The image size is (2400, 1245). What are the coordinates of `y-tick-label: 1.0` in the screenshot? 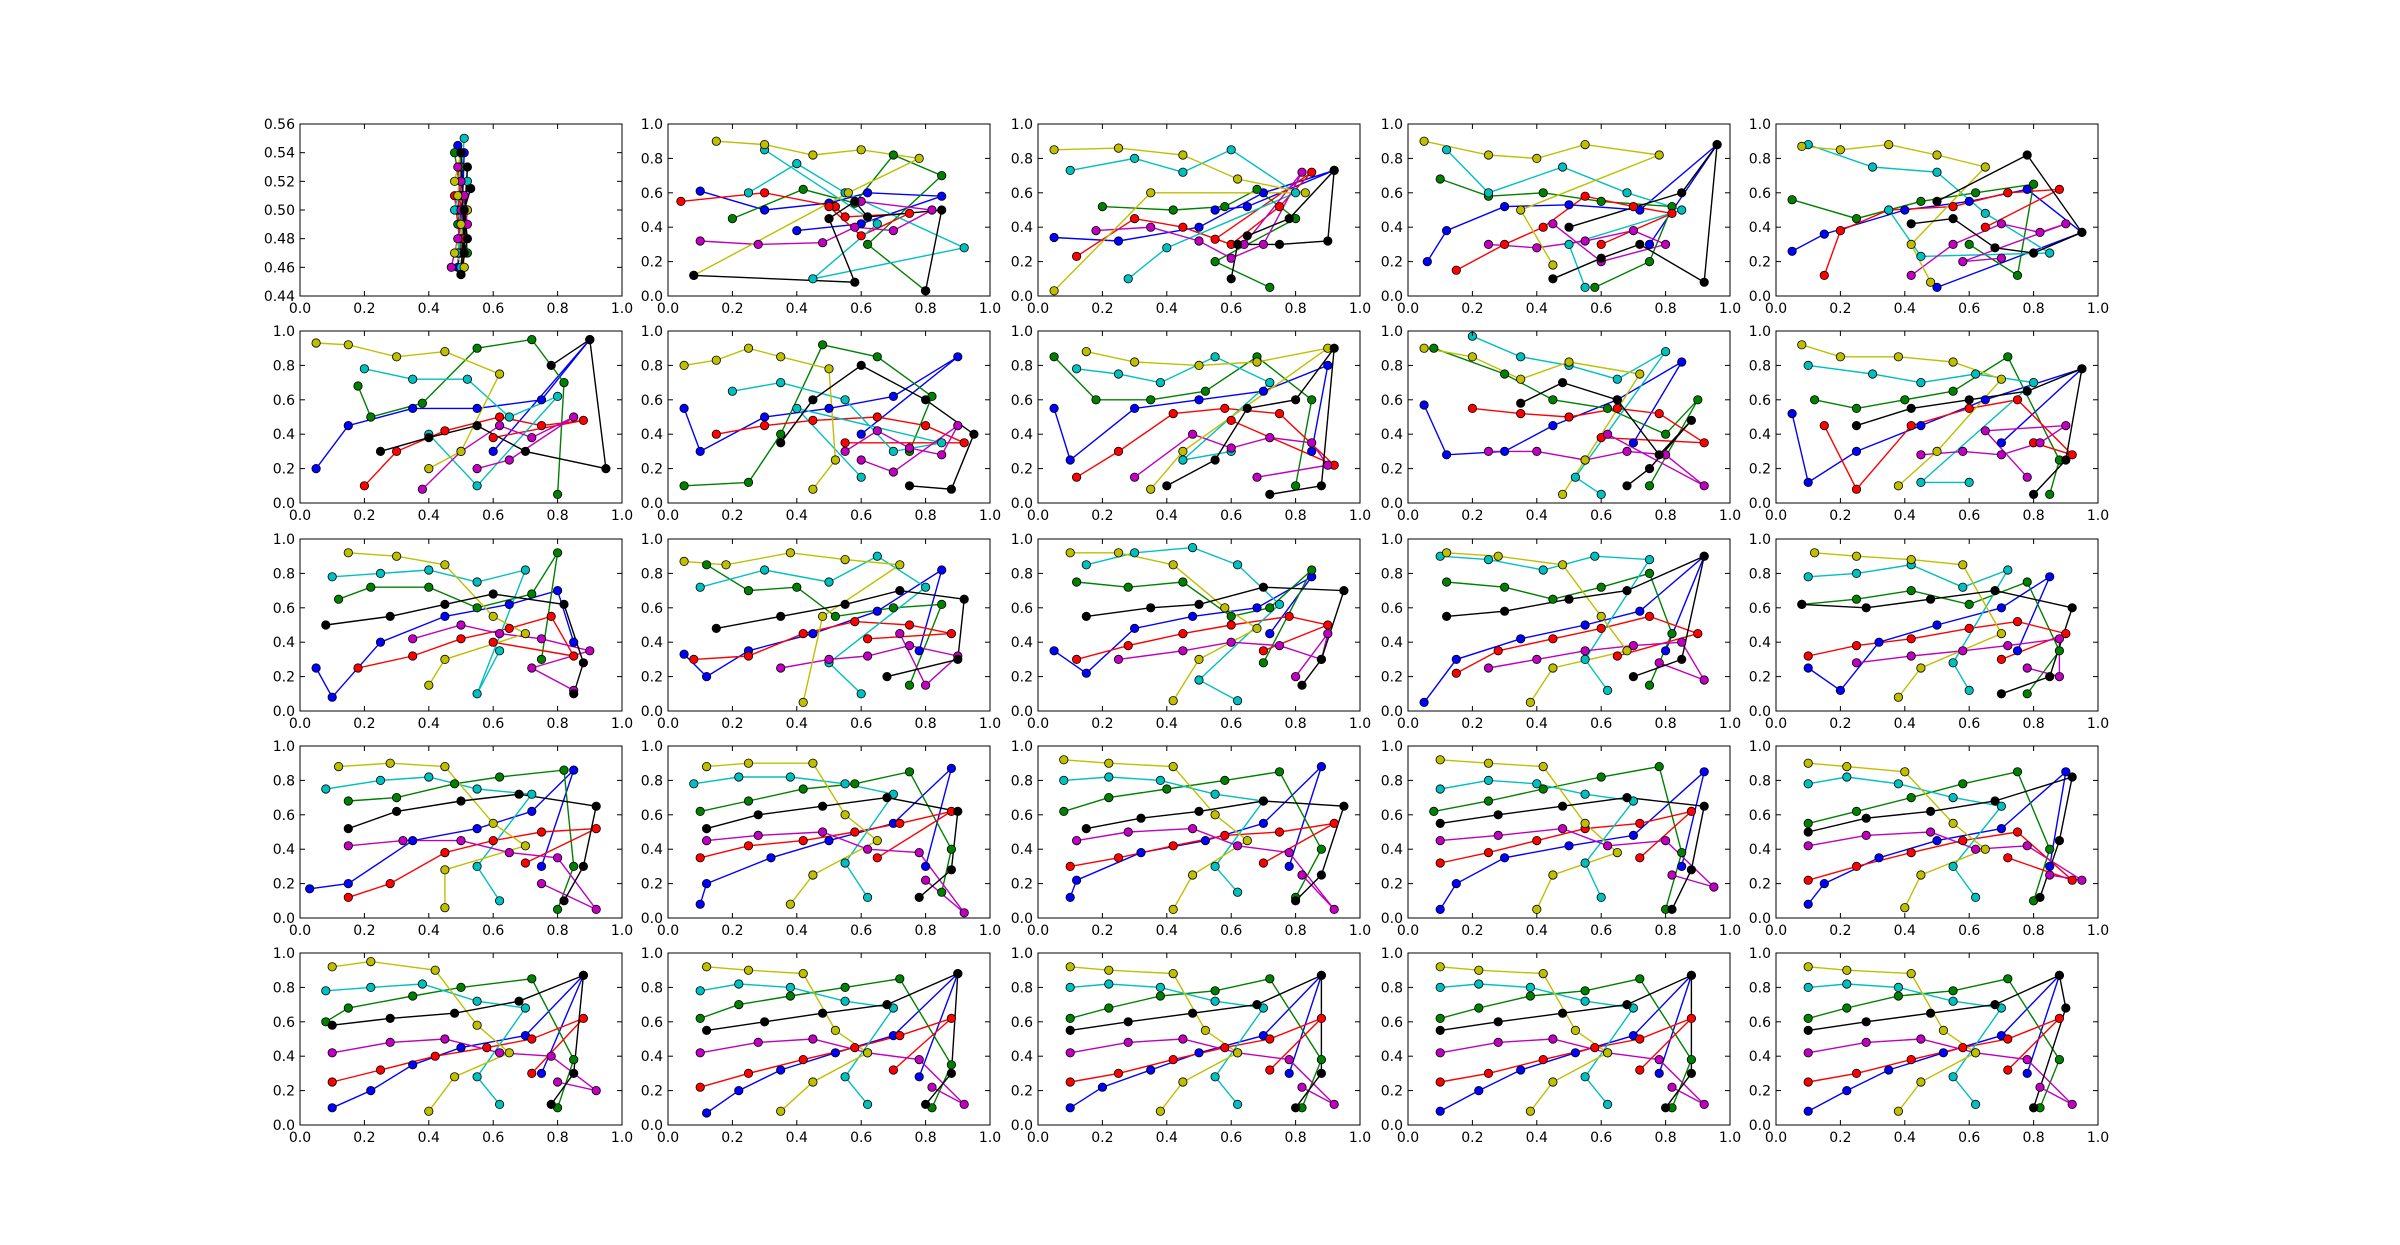 It's located at (1392, 954).